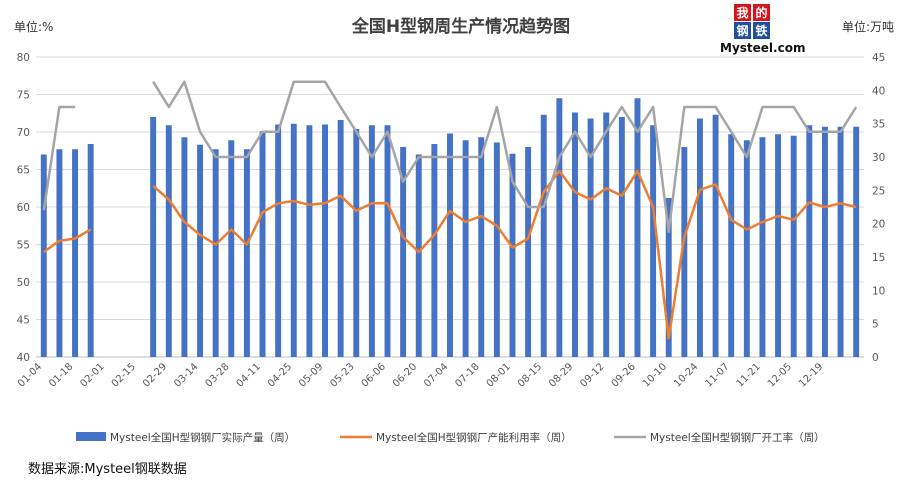 The height and width of the screenshot is (486, 922). I want to click on legend-swatch-output, so click(91, 436).